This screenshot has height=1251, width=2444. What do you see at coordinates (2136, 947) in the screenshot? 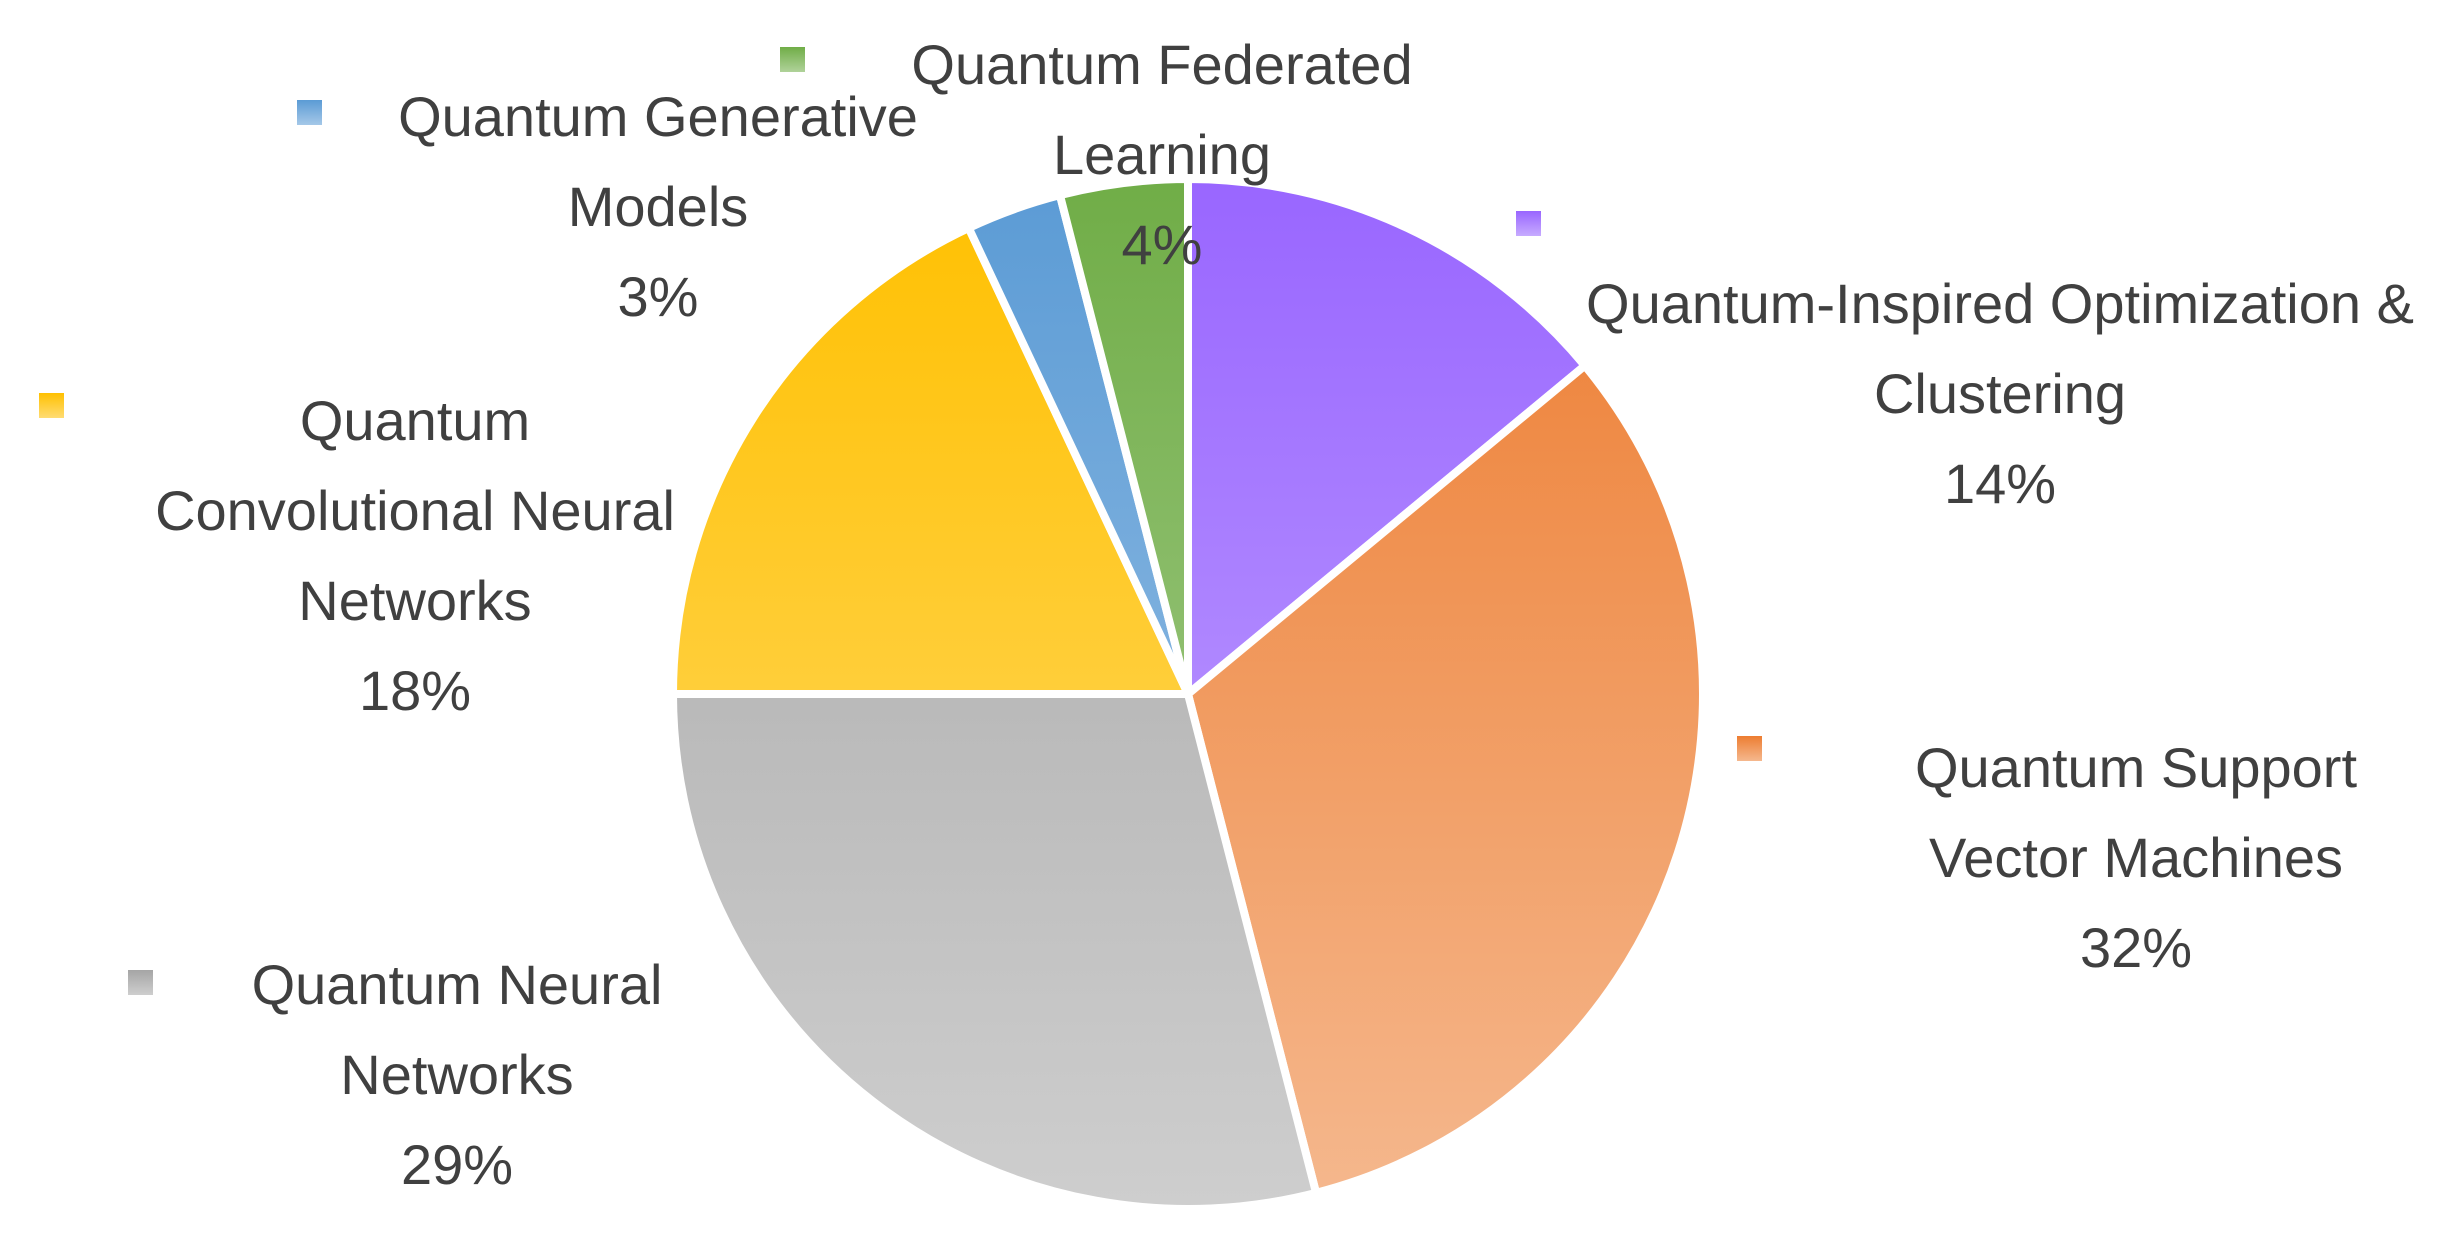
I see `percent-label: 32%` at bounding box center [2136, 947].